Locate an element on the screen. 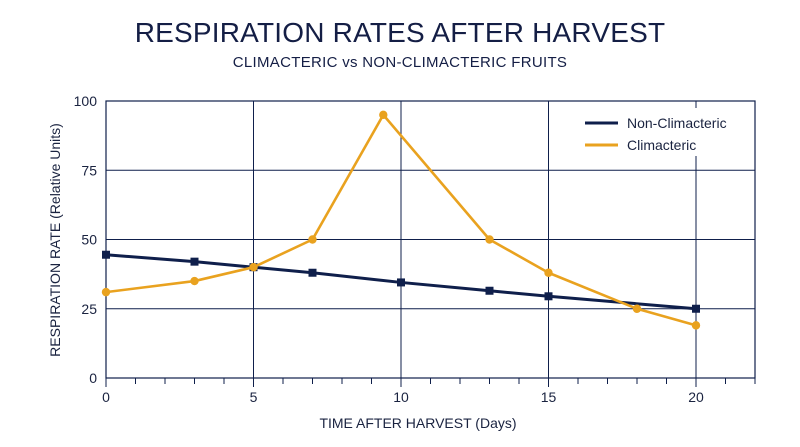  legend-background is located at coordinates (657, 132).